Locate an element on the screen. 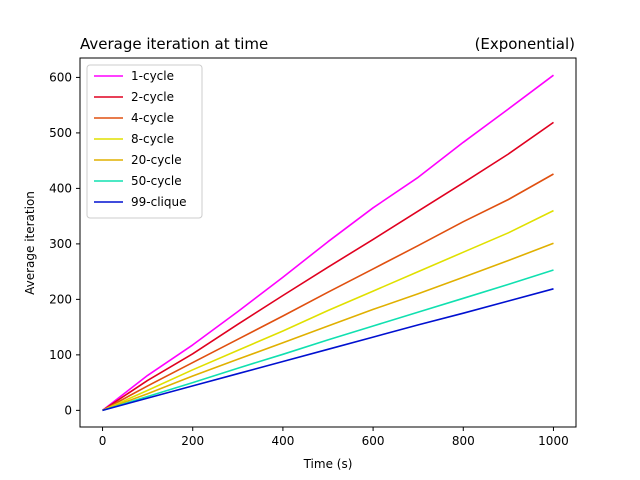  legend-label-1-cycle: 1-cycle is located at coordinates (152, 76).